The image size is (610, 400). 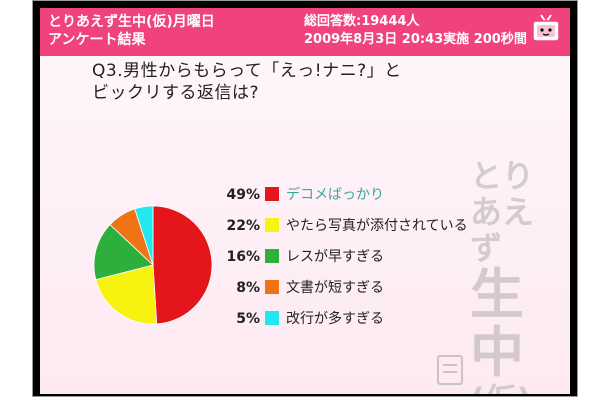 What do you see at coordinates (248, 319) in the screenshot?
I see `legend-value: 5%` at bounding box center [248, 319].